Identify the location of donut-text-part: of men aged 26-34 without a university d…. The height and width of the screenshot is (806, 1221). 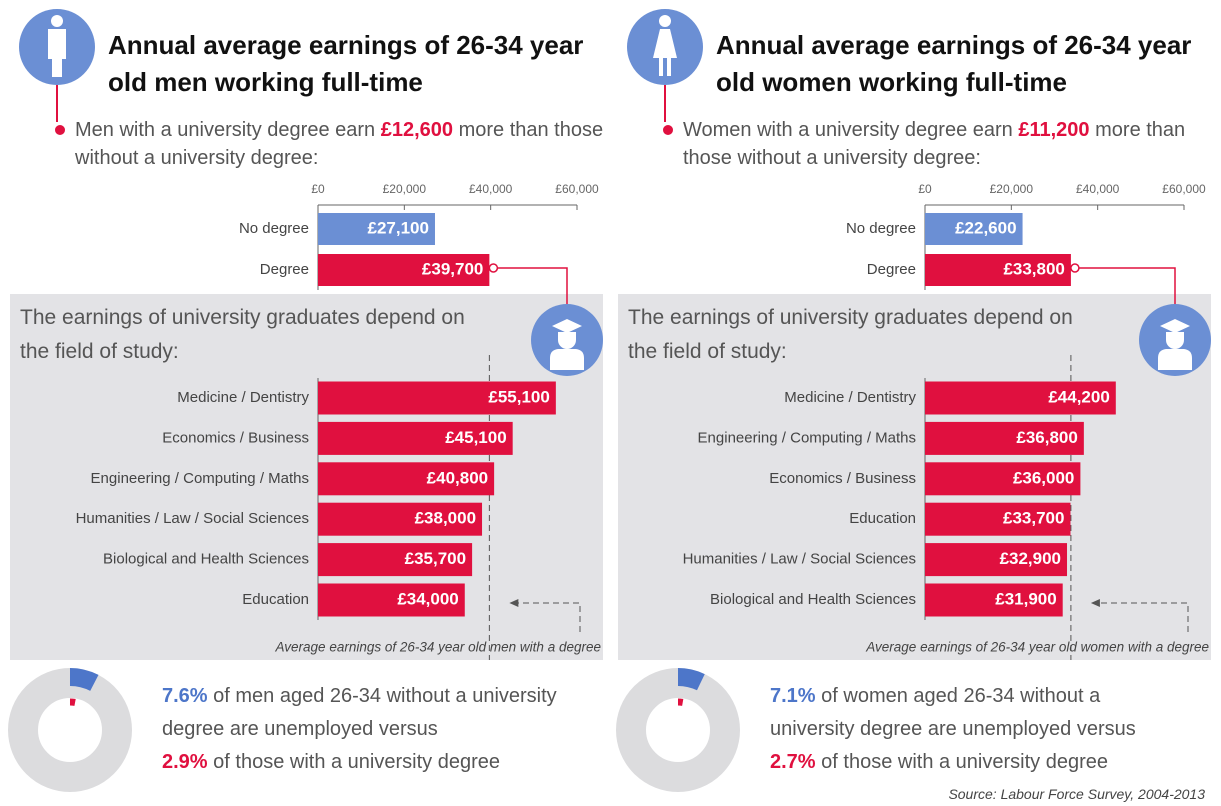
(359, 712).